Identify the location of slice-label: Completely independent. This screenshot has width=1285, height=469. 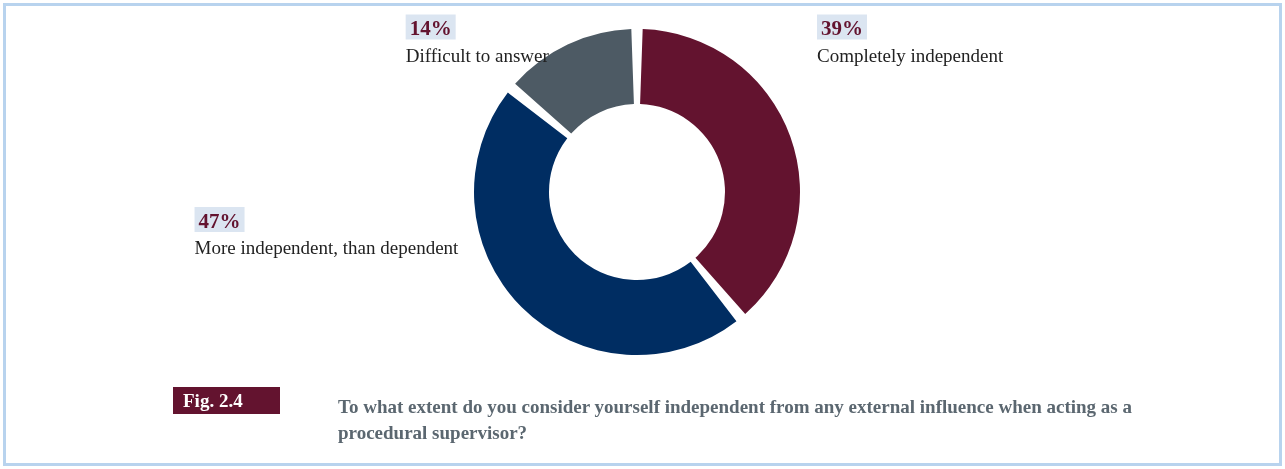
(910, 55).